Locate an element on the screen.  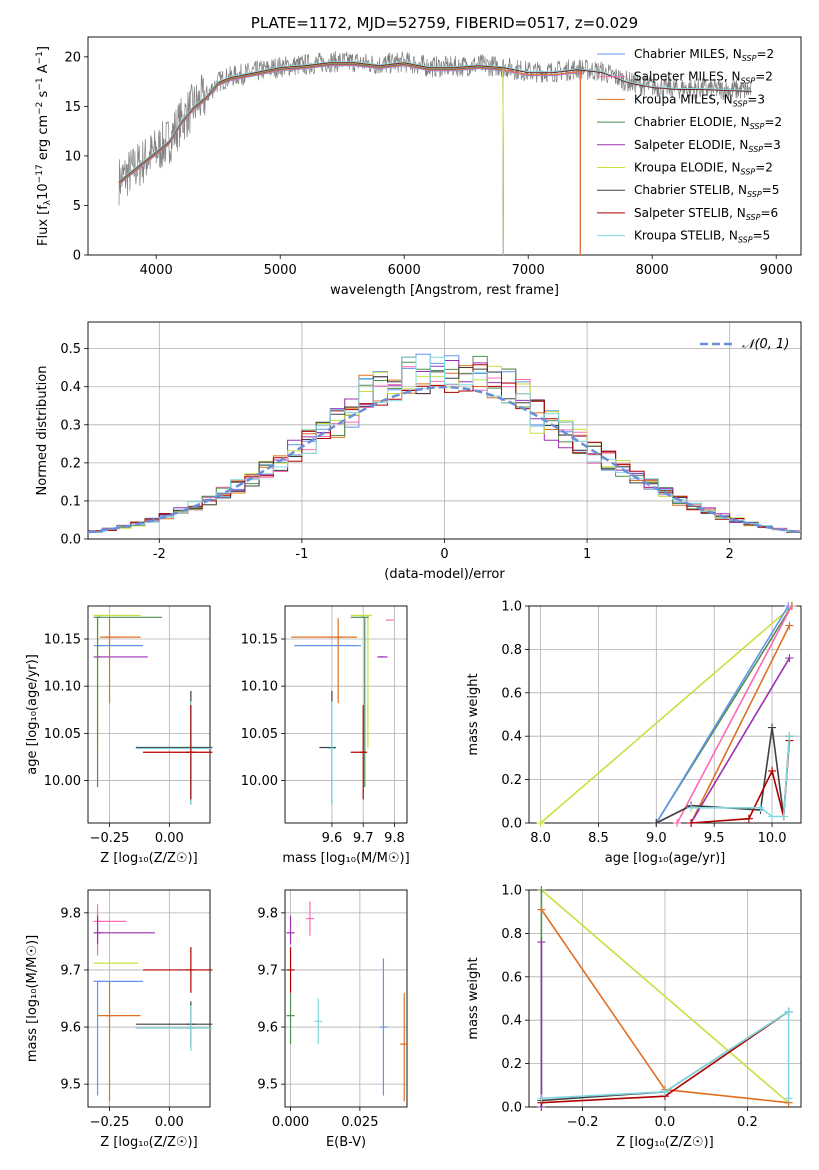
y-tick-label: 10 is located at coordinates (72, 156).